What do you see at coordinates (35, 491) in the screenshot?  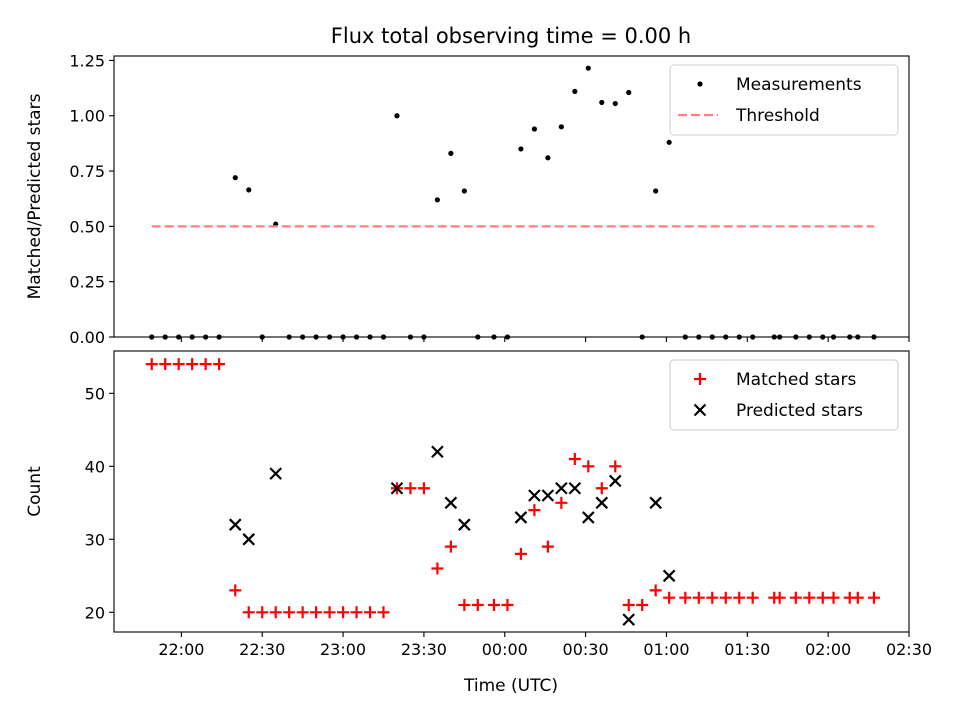 I see `bottom-y-axis-label: Count` at bounding box center [35, 491].